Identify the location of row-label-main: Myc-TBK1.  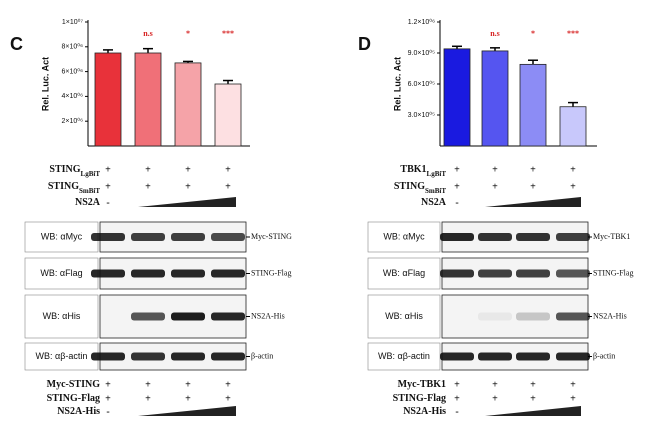
(422, 384).